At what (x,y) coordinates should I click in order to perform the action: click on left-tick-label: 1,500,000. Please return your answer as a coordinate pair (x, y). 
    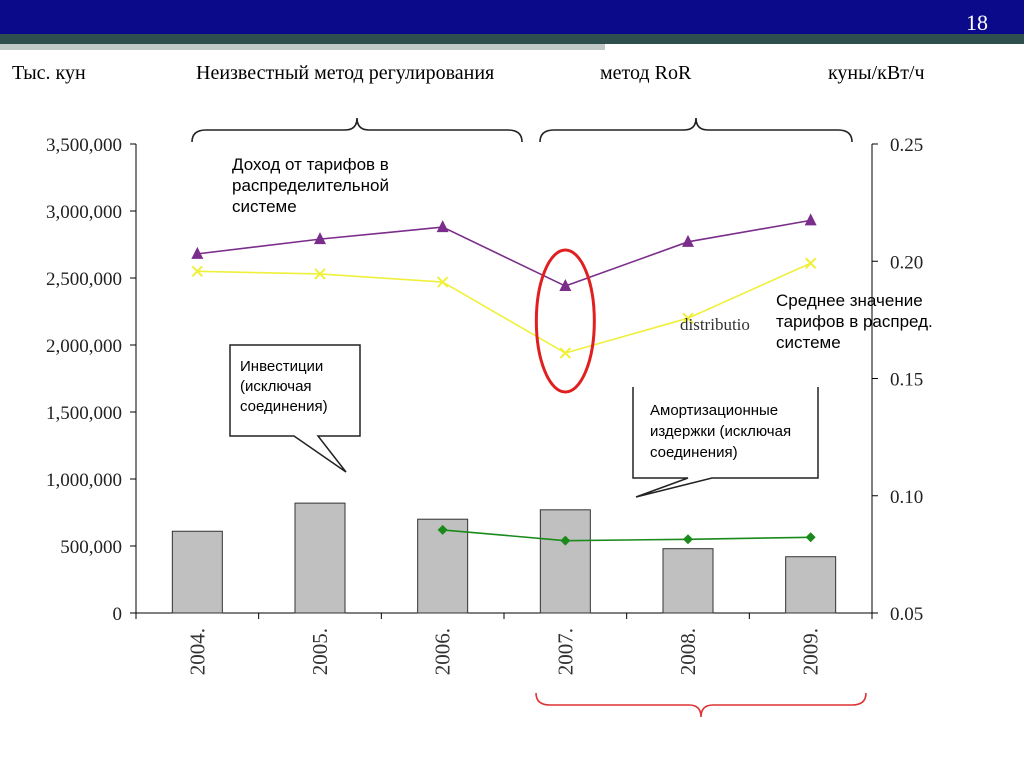
    Looking at the image, I should click on (84, 413).